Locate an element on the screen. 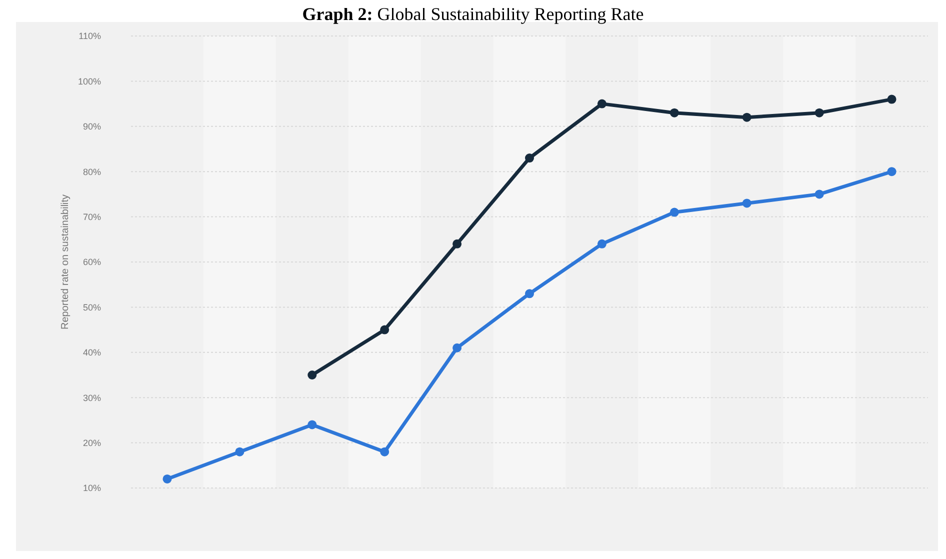 The image size is (946, 559). y-tick-label: 80% is located at coordinates (91, 171).